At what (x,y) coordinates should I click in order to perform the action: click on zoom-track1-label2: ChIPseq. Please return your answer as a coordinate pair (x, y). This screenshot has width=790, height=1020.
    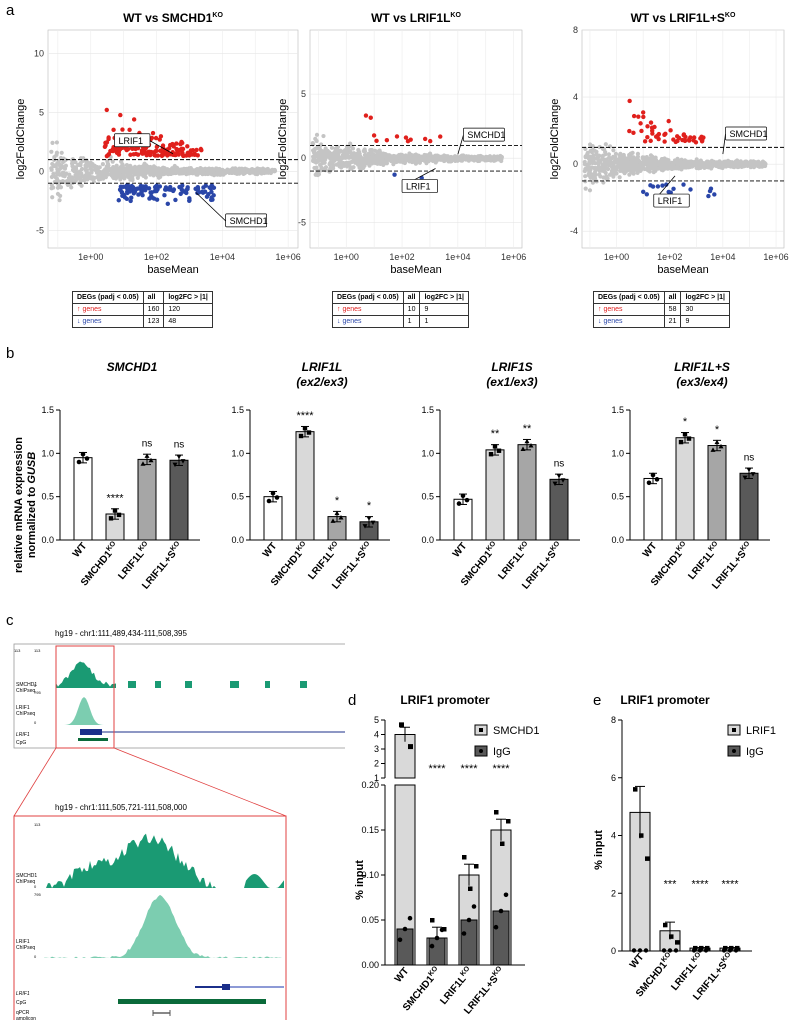
    Looking at the image, I should click on (25, 882).